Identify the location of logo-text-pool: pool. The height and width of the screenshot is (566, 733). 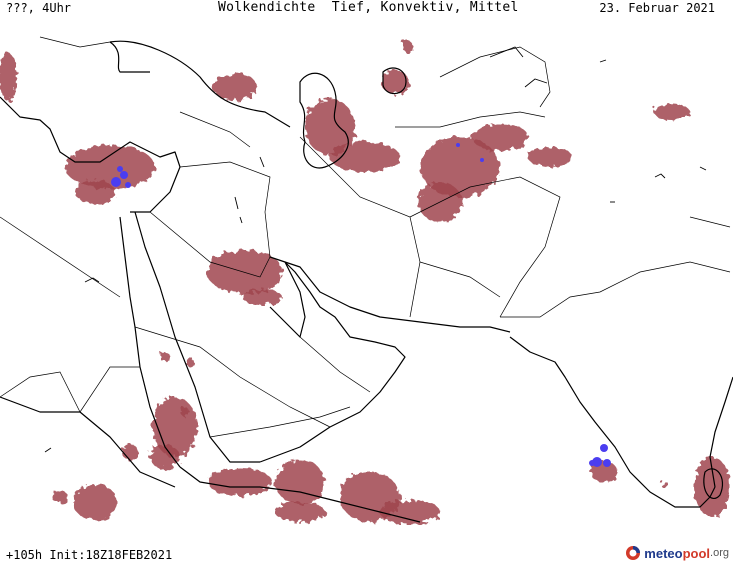
(696, 553).